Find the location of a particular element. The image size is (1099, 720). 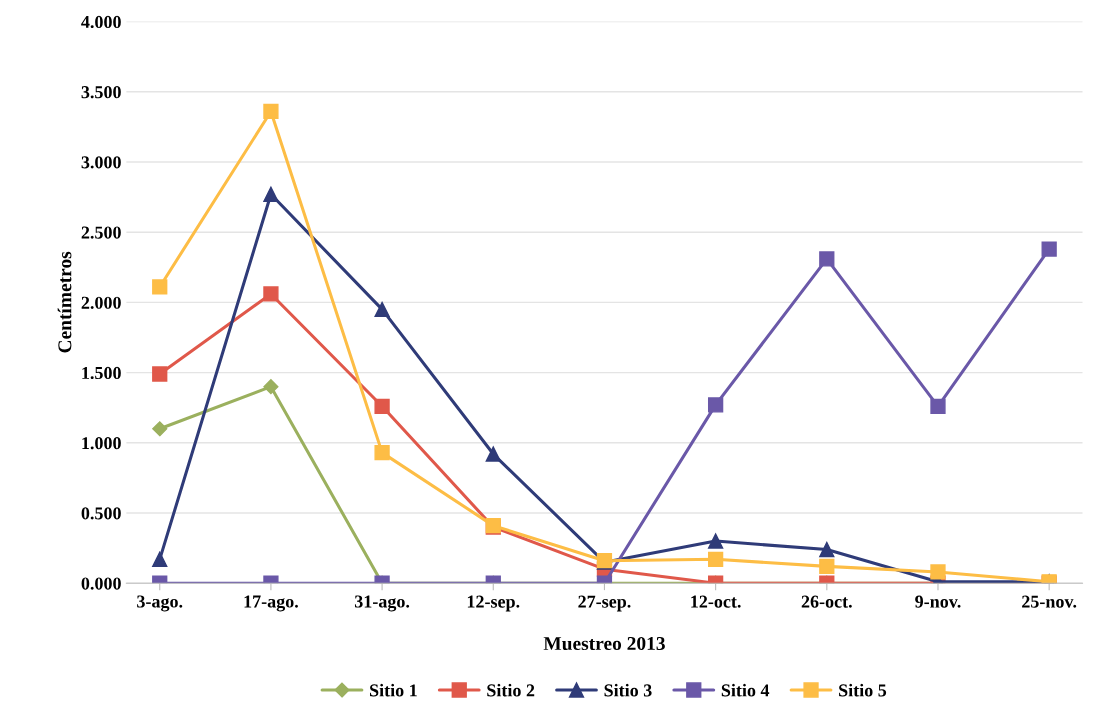

y-tick-label: 3.500 is located at coordinates (101, 92).